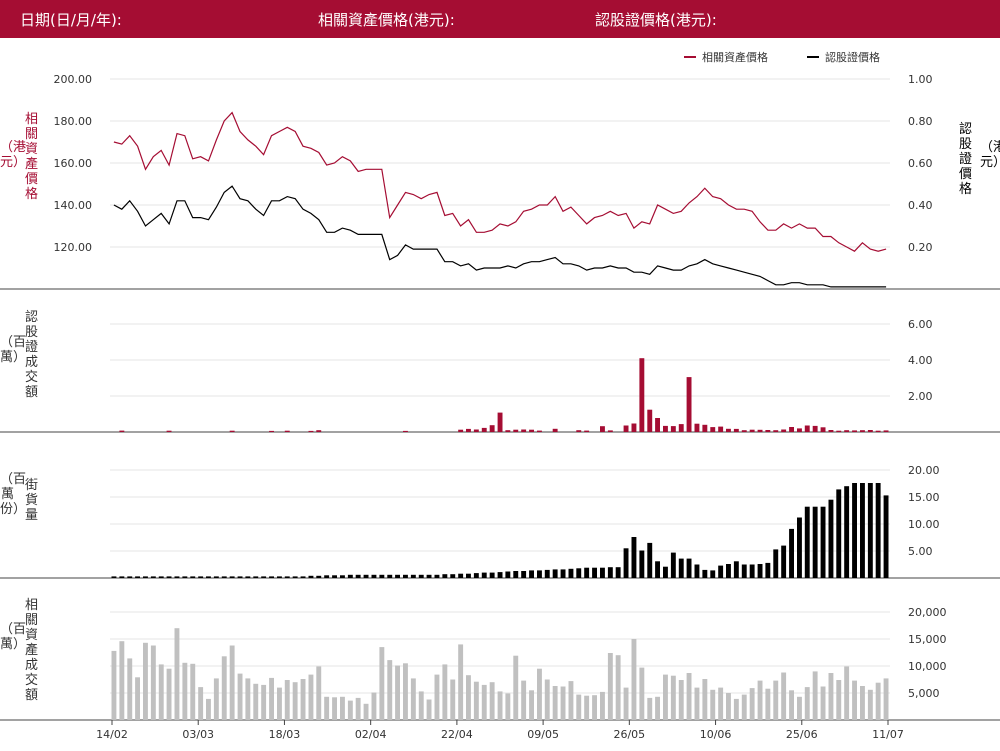 The height and width of the screenshot is (751, 1000). What do you see at coordinates (920, 205) in the screenshot?
I see `right-price-tick-label: 0.40` at bounding box center [920, 205].